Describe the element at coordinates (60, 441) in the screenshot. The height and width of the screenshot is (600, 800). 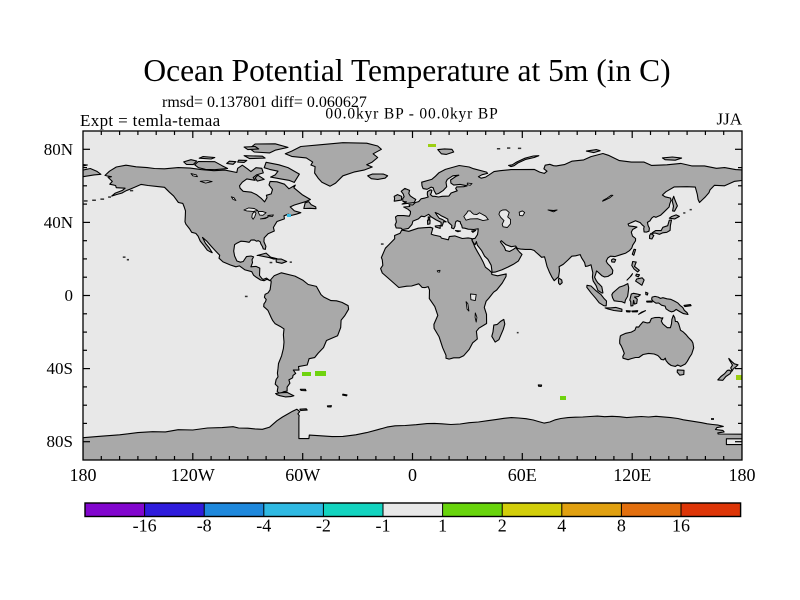
I see `svg-text: 80S` at that location.